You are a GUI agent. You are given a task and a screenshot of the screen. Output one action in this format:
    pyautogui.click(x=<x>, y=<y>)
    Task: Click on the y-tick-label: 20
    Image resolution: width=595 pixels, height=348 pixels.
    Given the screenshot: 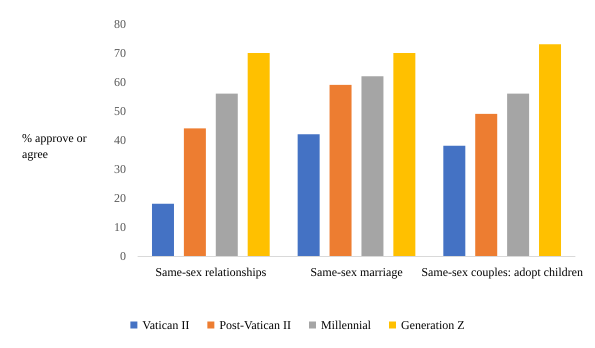 What is the action you would take?
    pyautogui.click(x=120, y=198)
    